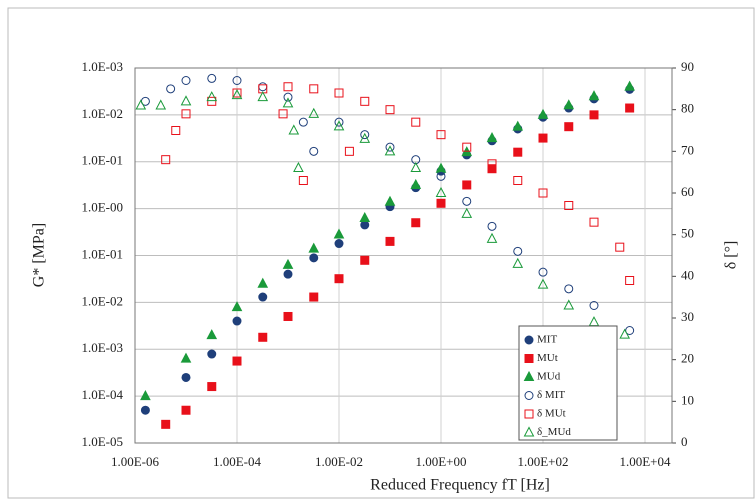  What do you see at coordinates (551, 414) in the screenshot?
I see `legend-label: δ MUt` at bounding box center [551, 414].